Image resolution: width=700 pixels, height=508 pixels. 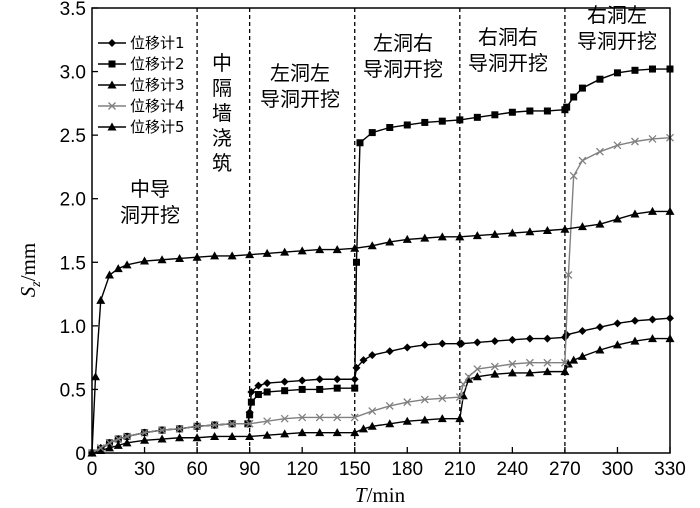 What do you see at coordinates (73, 327) in the screenshot?
I see `y-tick-label: 1.0` at bounding box center [73, 327].